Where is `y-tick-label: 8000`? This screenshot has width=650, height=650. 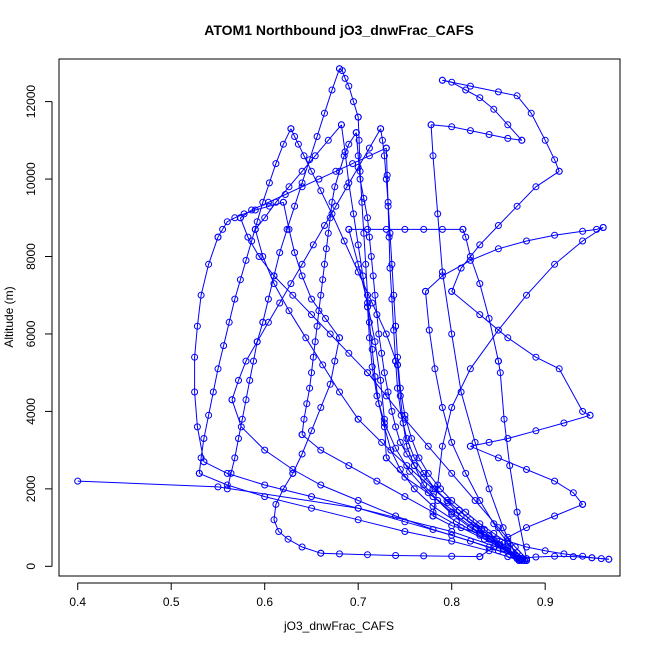 y-tick-label: 8000 is located at coordinates (31, 256).